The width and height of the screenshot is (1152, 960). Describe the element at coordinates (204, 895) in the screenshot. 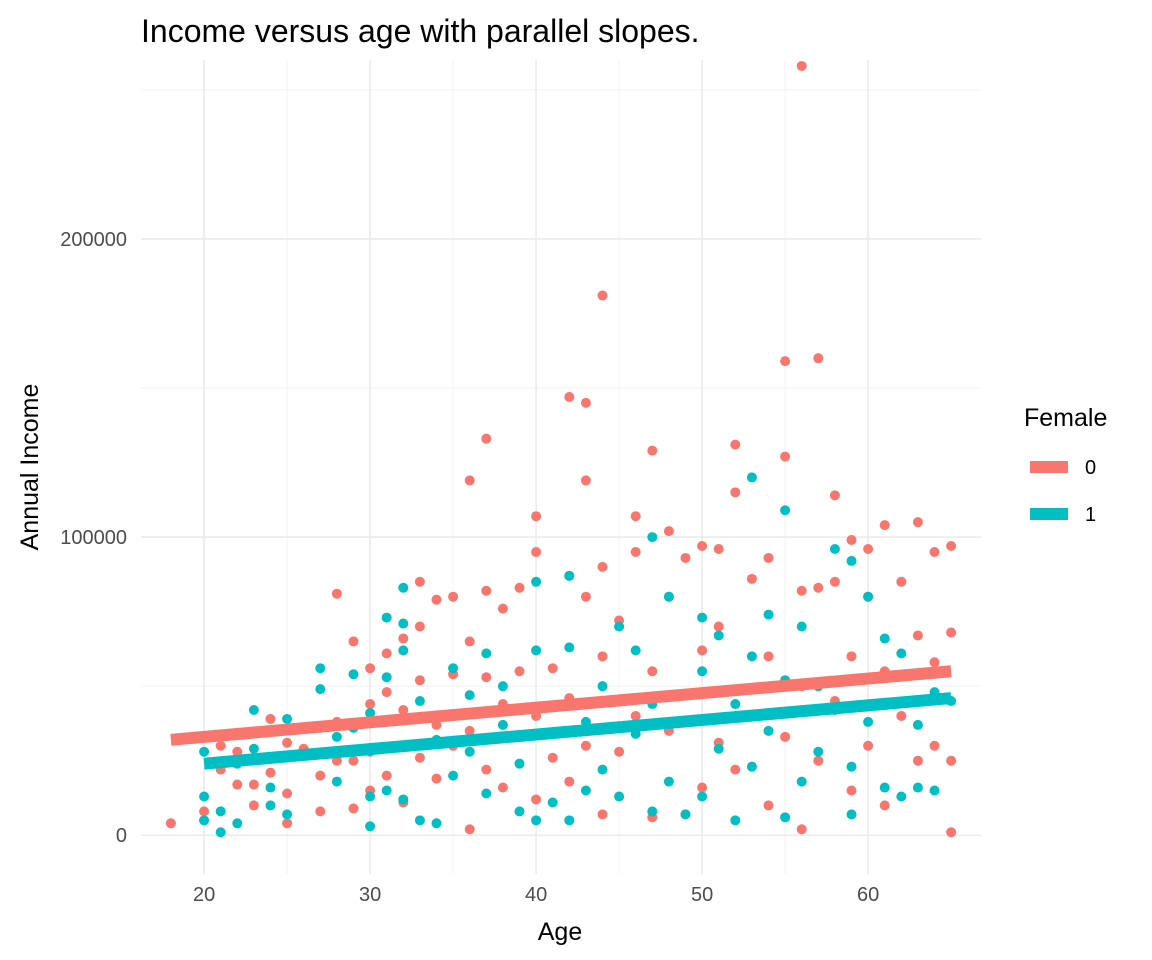

I see `x-tick-label: 20` at that location.